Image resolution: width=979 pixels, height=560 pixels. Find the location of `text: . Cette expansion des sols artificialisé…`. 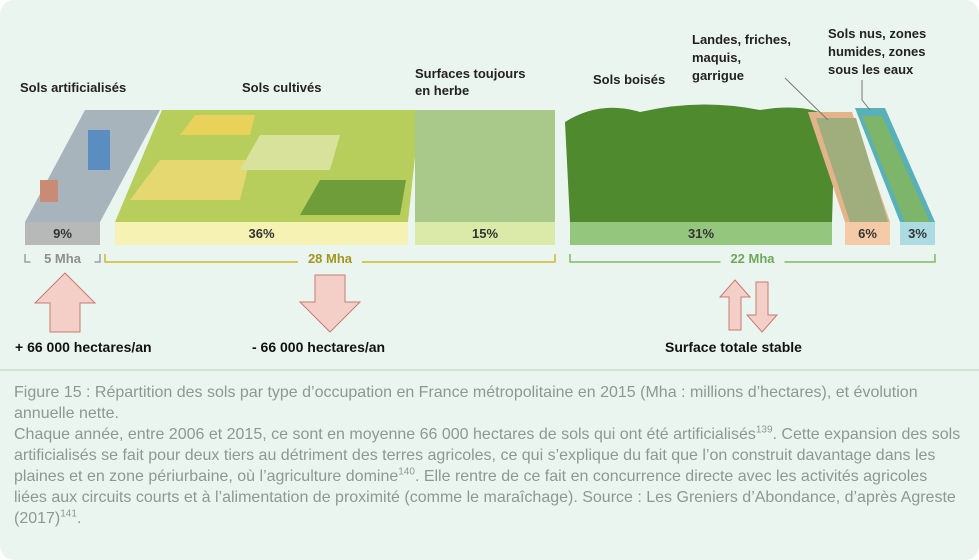

text: . Cette expansion des sols artificialisé… is located at coordinates (487, 455).